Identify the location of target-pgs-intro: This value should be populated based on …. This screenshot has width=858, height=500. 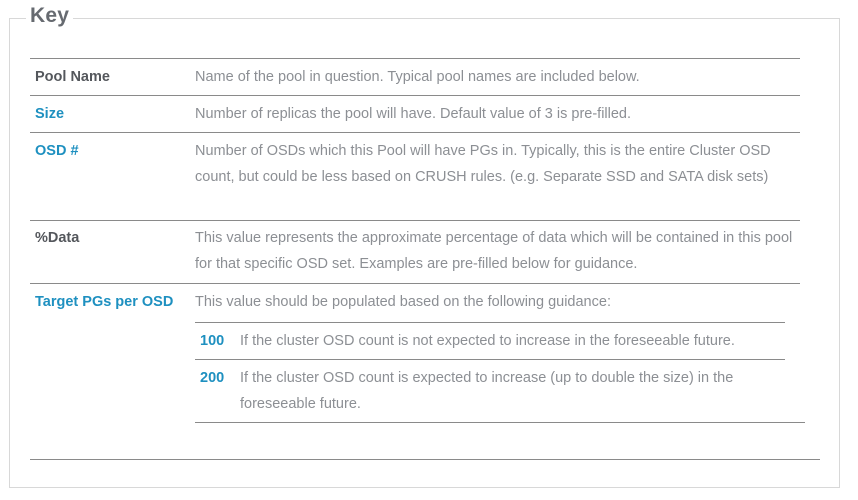
(403, 302).